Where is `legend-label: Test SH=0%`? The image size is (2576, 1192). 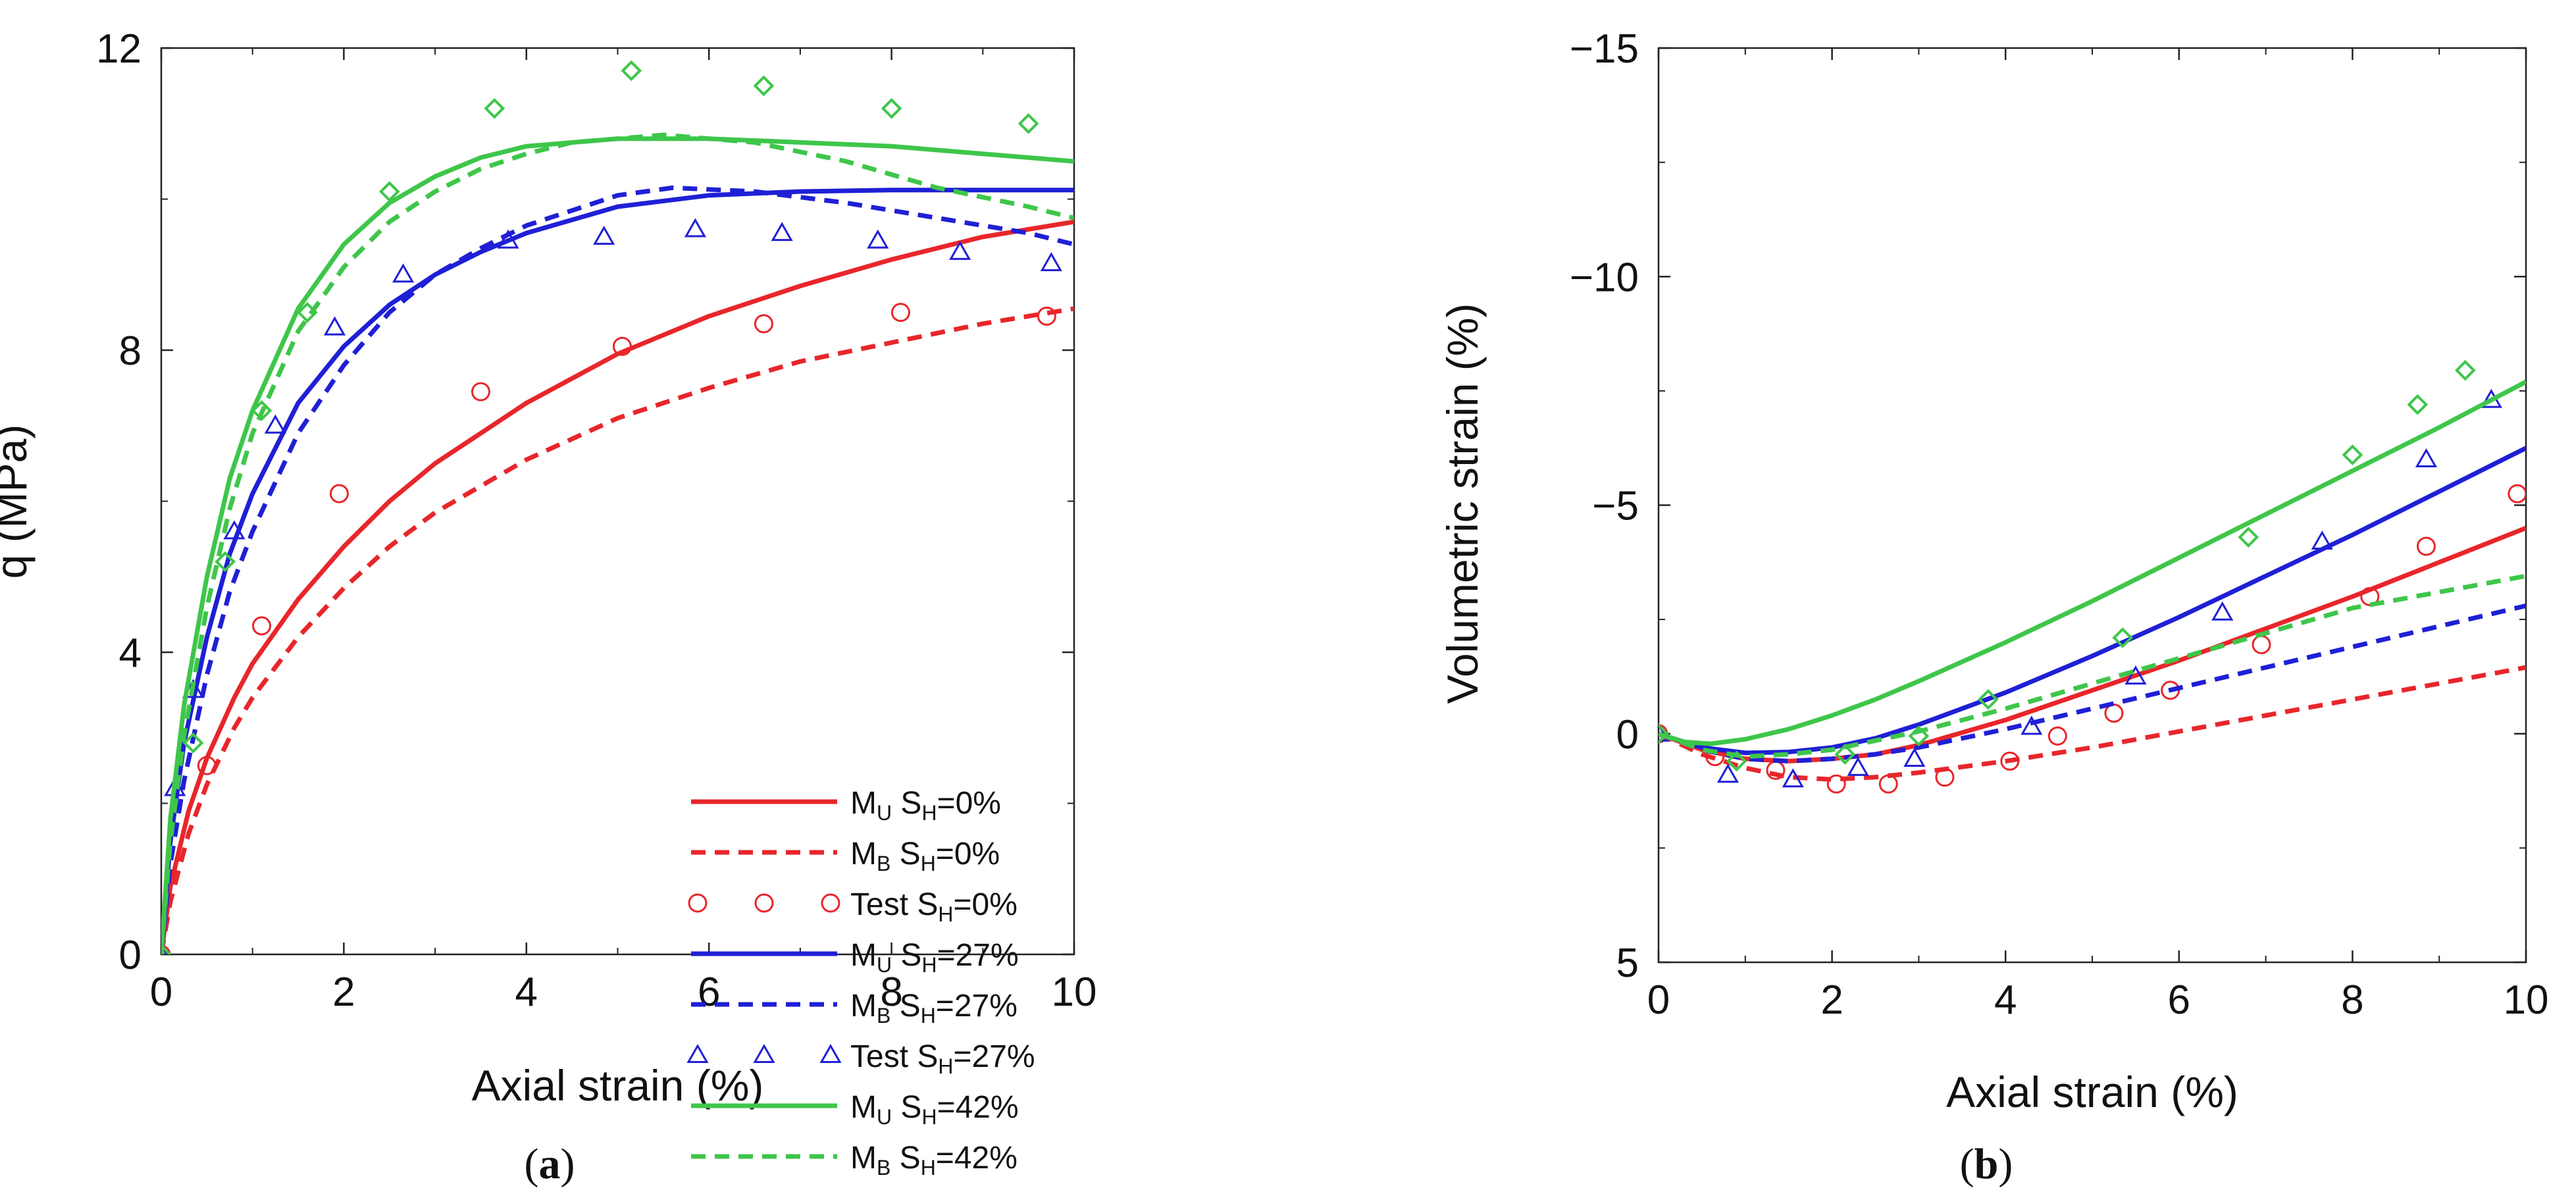
legend-label: Test SH=0% is located at coordinates (934, 906).